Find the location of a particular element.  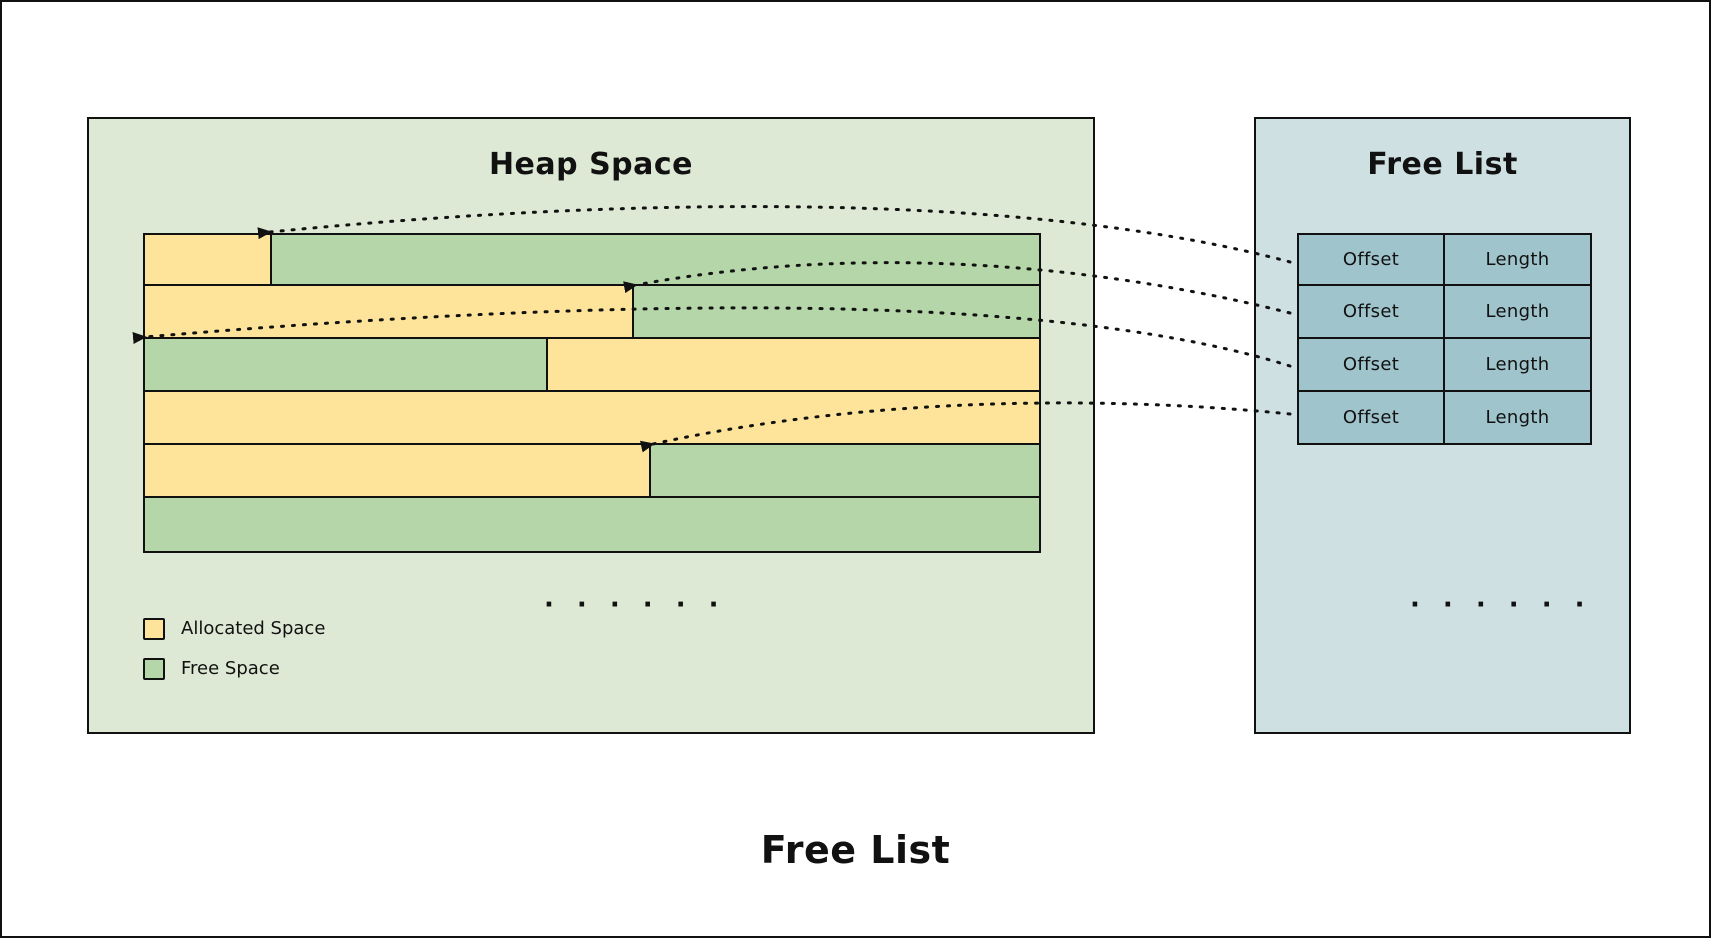

heap-space-title: Heap Space is located at coordinates (591, 164).